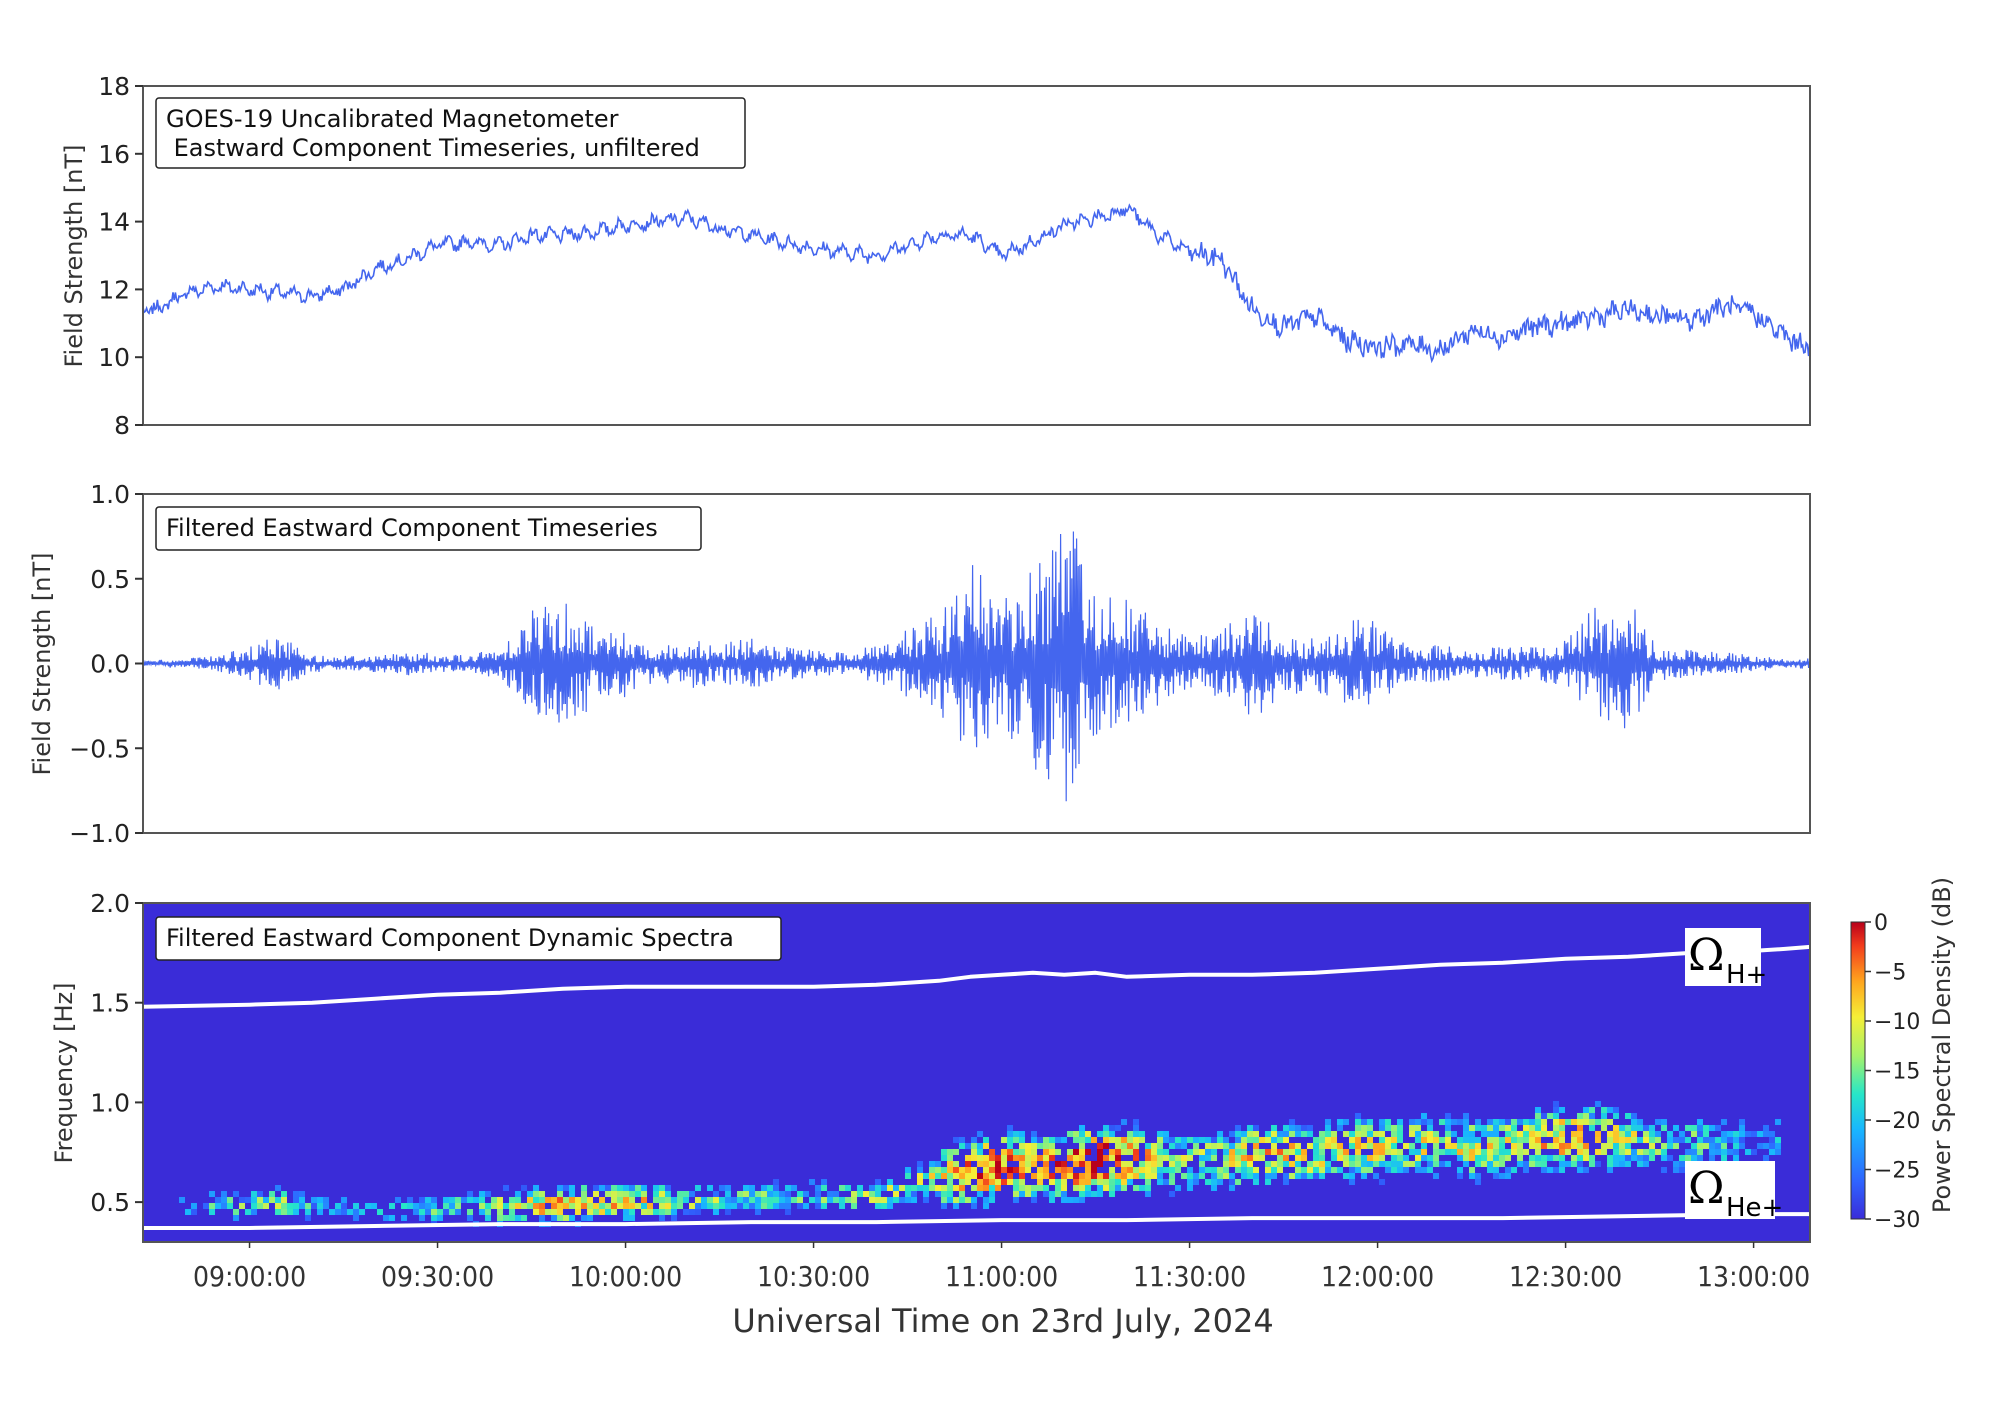  I want to click on y-tick-label: −1.0, so click(99, 833).